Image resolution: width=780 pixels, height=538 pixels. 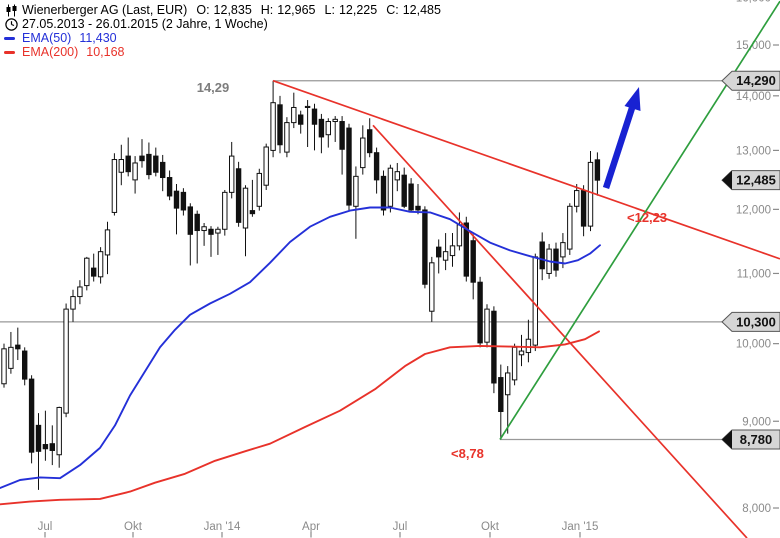 I want to click on annotation-label: <8,78, so click(x=467, y=453).